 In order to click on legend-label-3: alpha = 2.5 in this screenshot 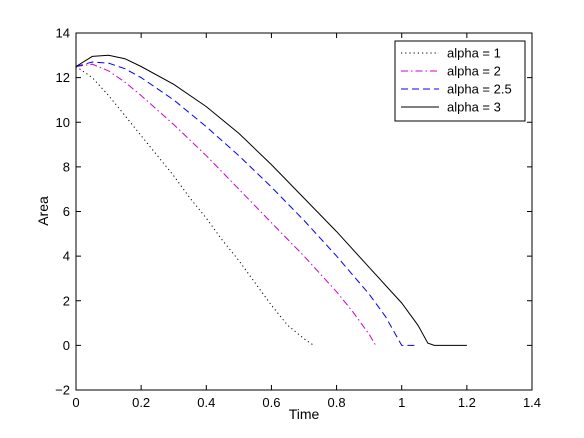, I will do `click(479, 89)`.